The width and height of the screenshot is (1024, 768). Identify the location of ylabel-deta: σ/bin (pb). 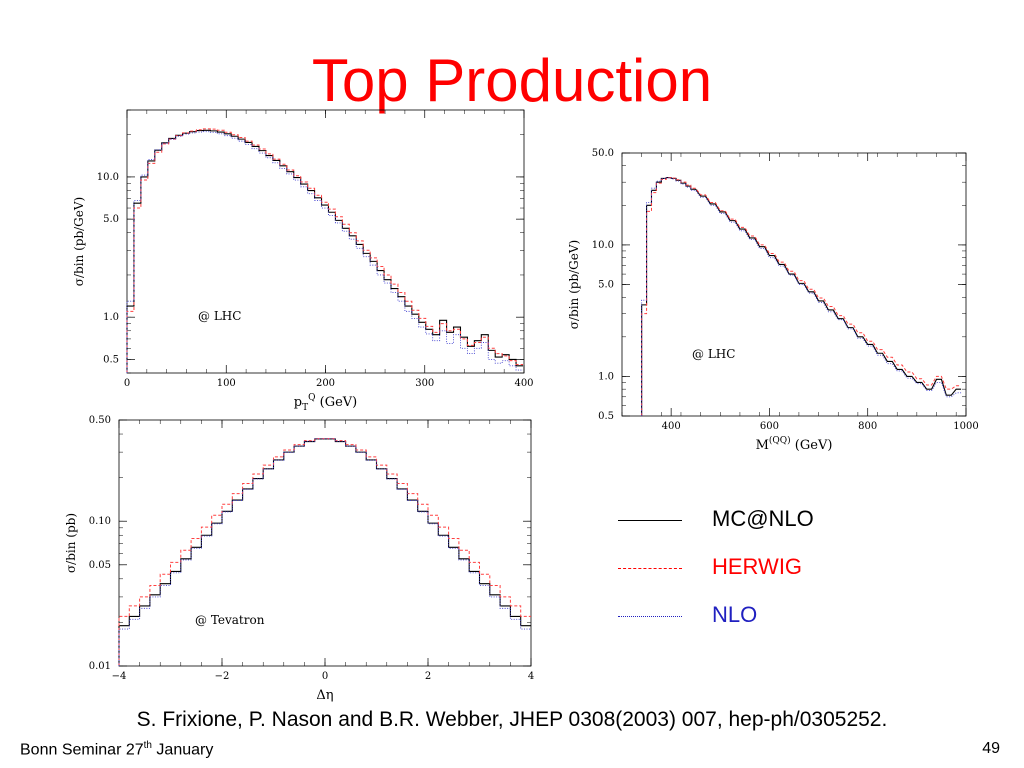
(71, 543).